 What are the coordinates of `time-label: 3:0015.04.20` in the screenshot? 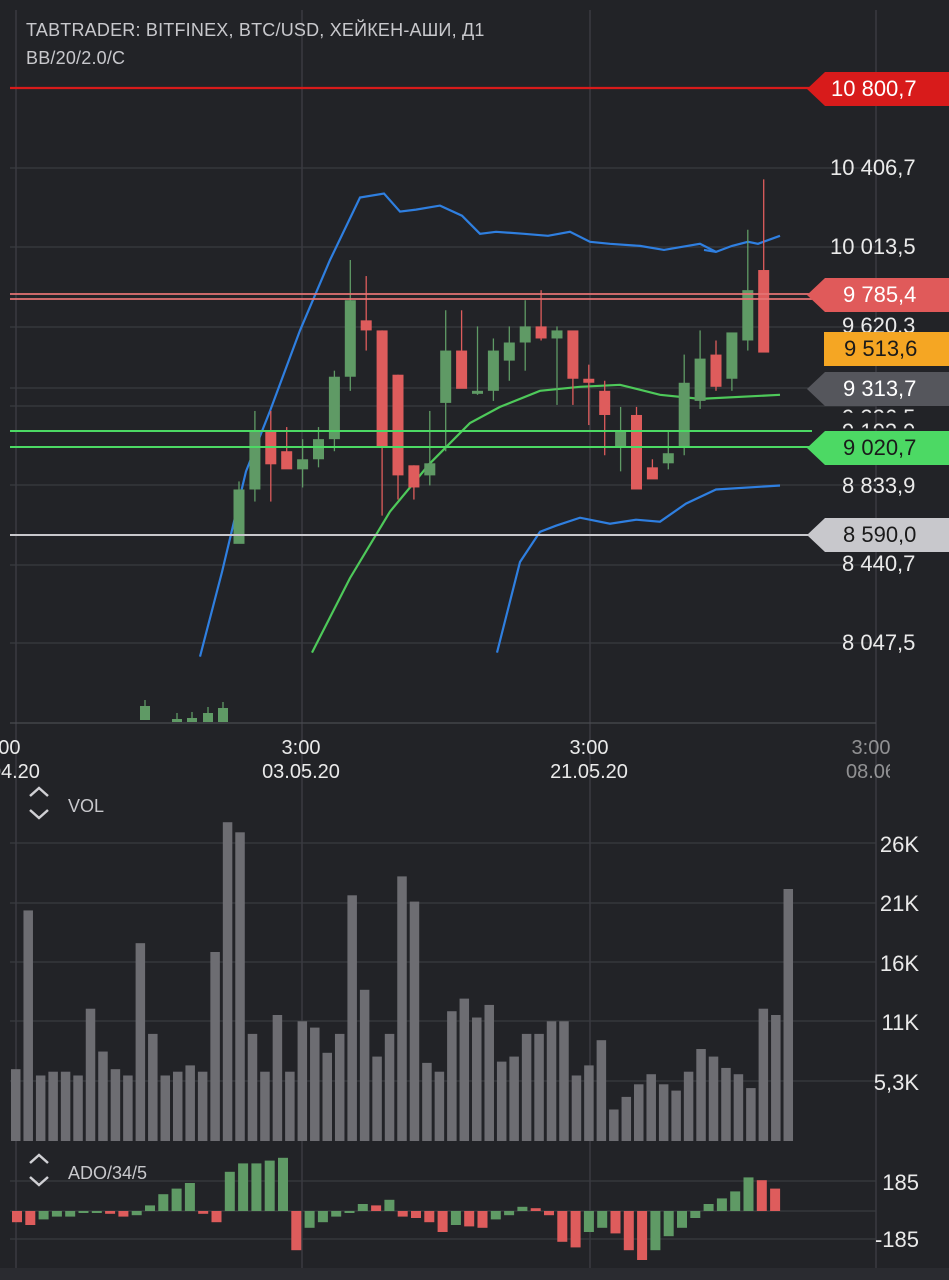 It's located at (20, 760).